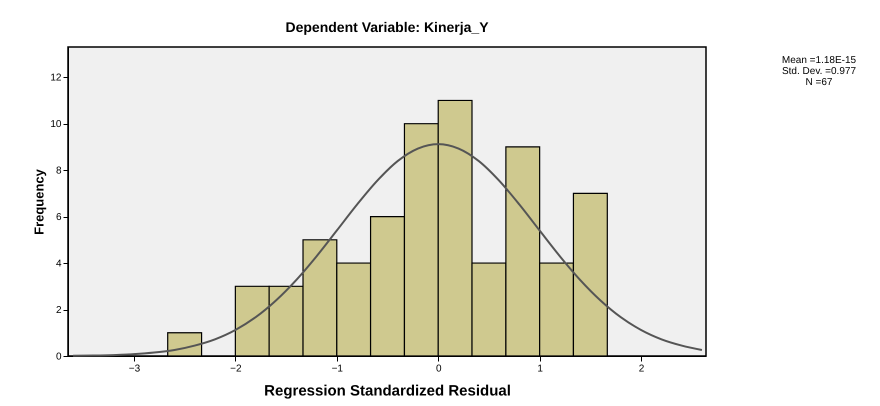 The height and width of the screenshot is (406, 880). Describe the element at coordinates (56, 124) in the screenshot. I see `y-tick-label: 10` at that location.